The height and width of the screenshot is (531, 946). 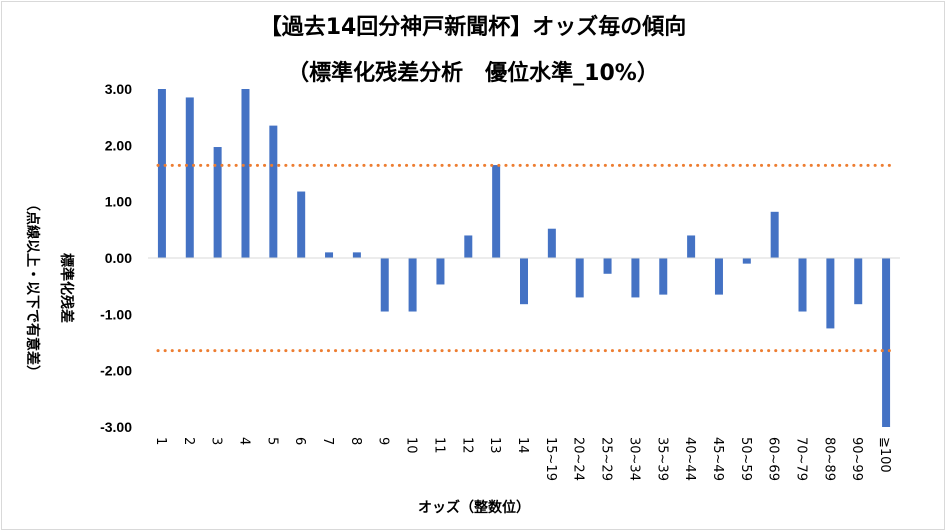 What do you see at coordinates (745, 459) in the screenshot?
I see `x-tick-label: 50~59` at bounding box center [745, 459].